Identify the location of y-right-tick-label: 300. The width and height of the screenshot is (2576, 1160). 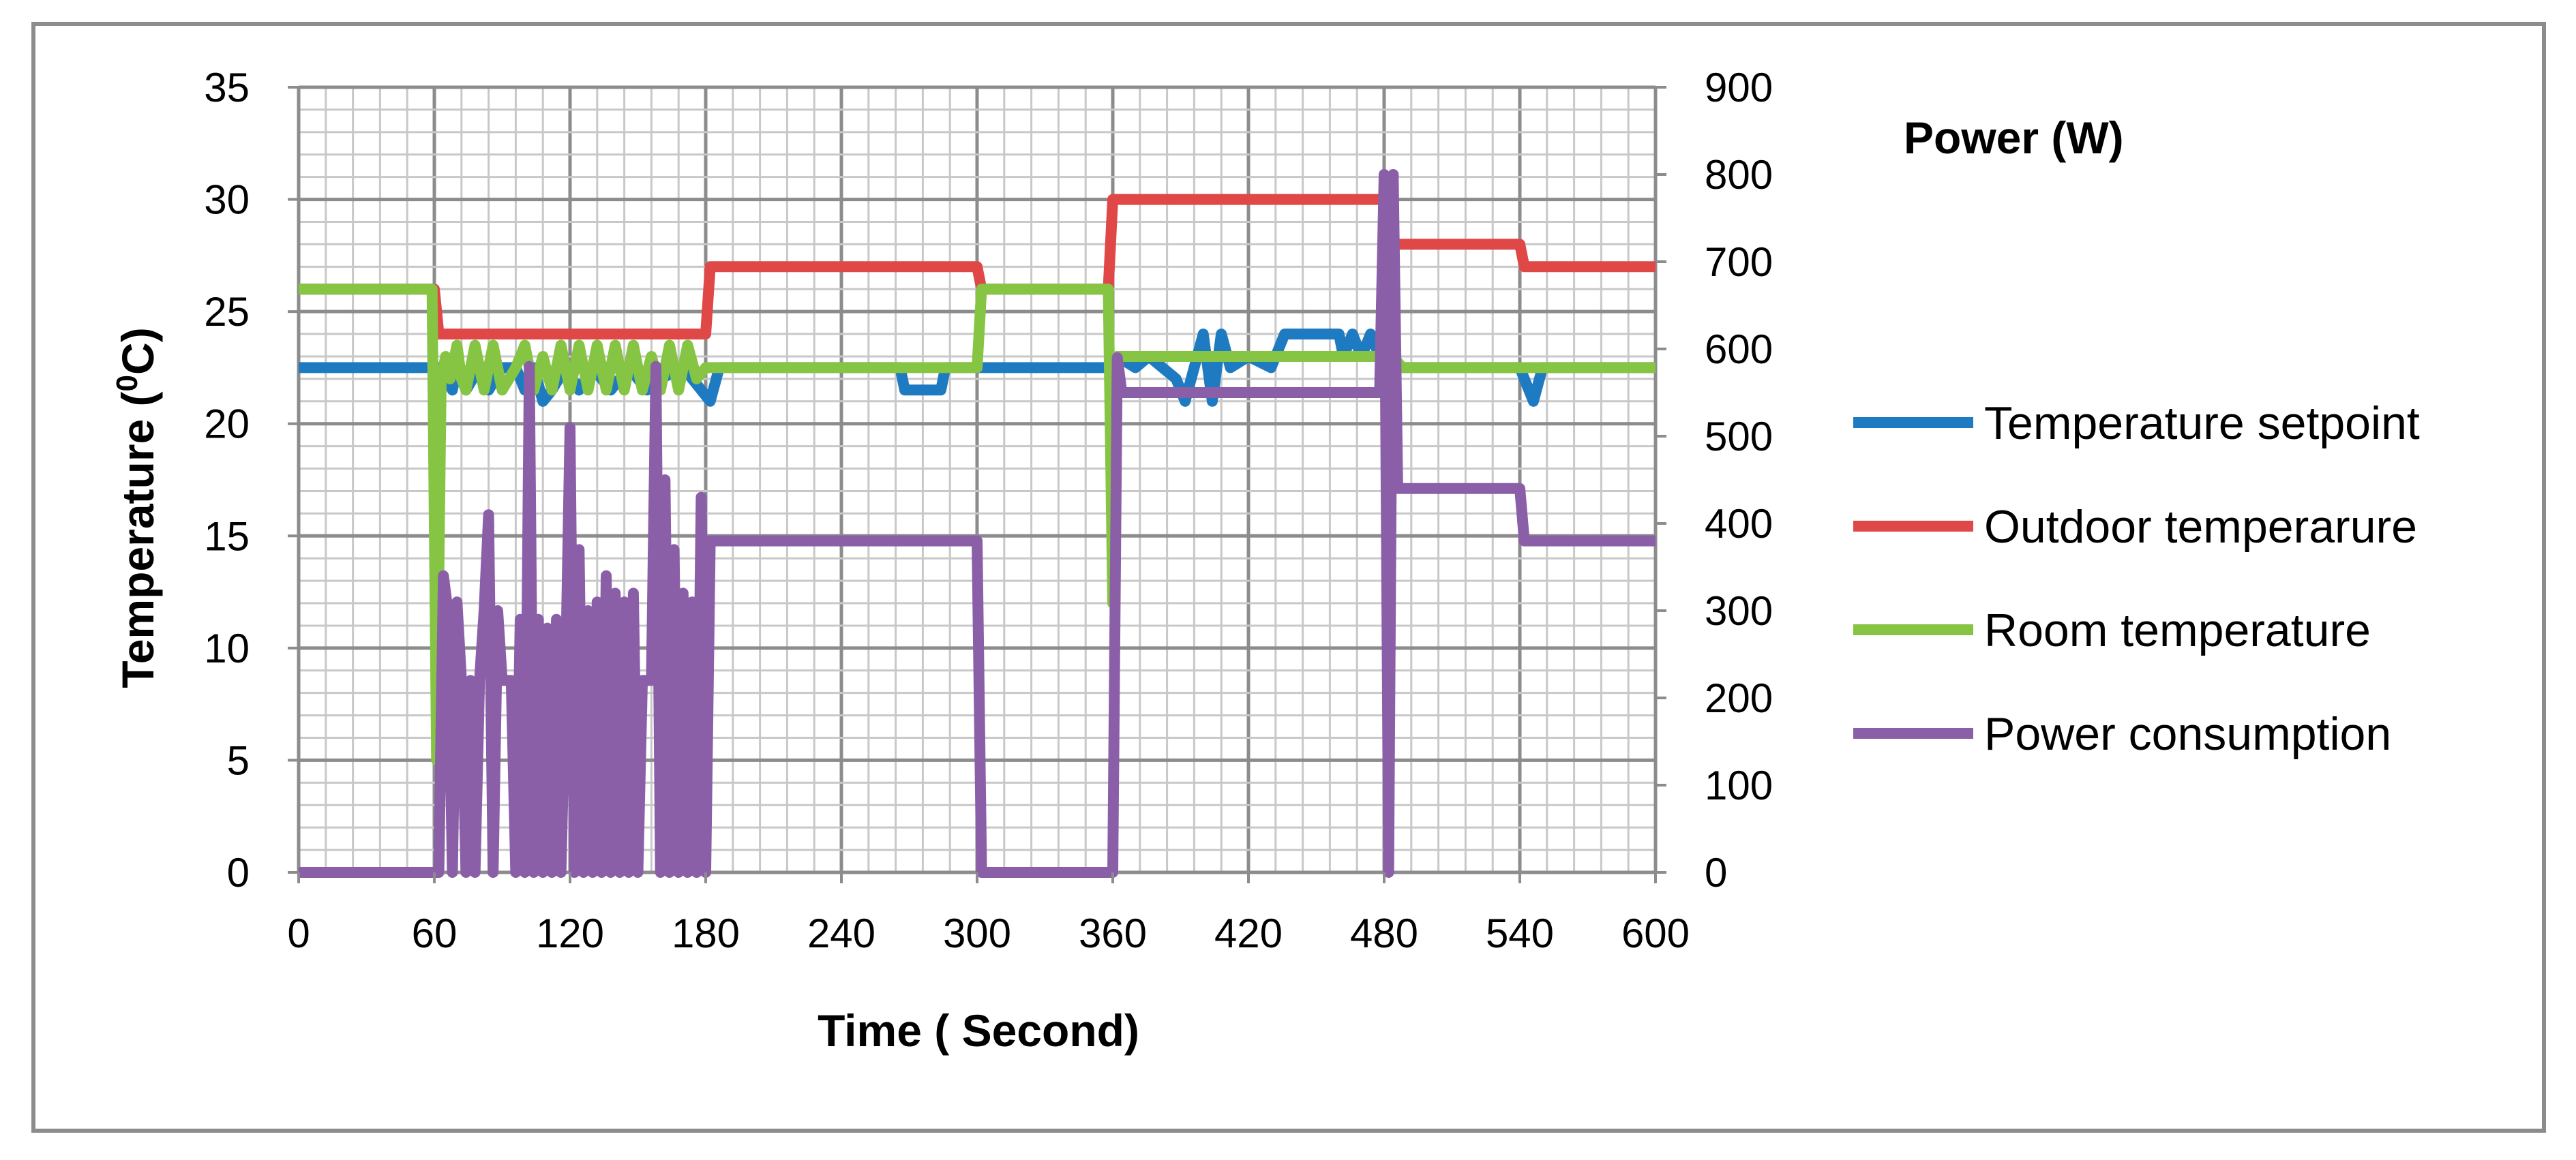
(1739, 611).